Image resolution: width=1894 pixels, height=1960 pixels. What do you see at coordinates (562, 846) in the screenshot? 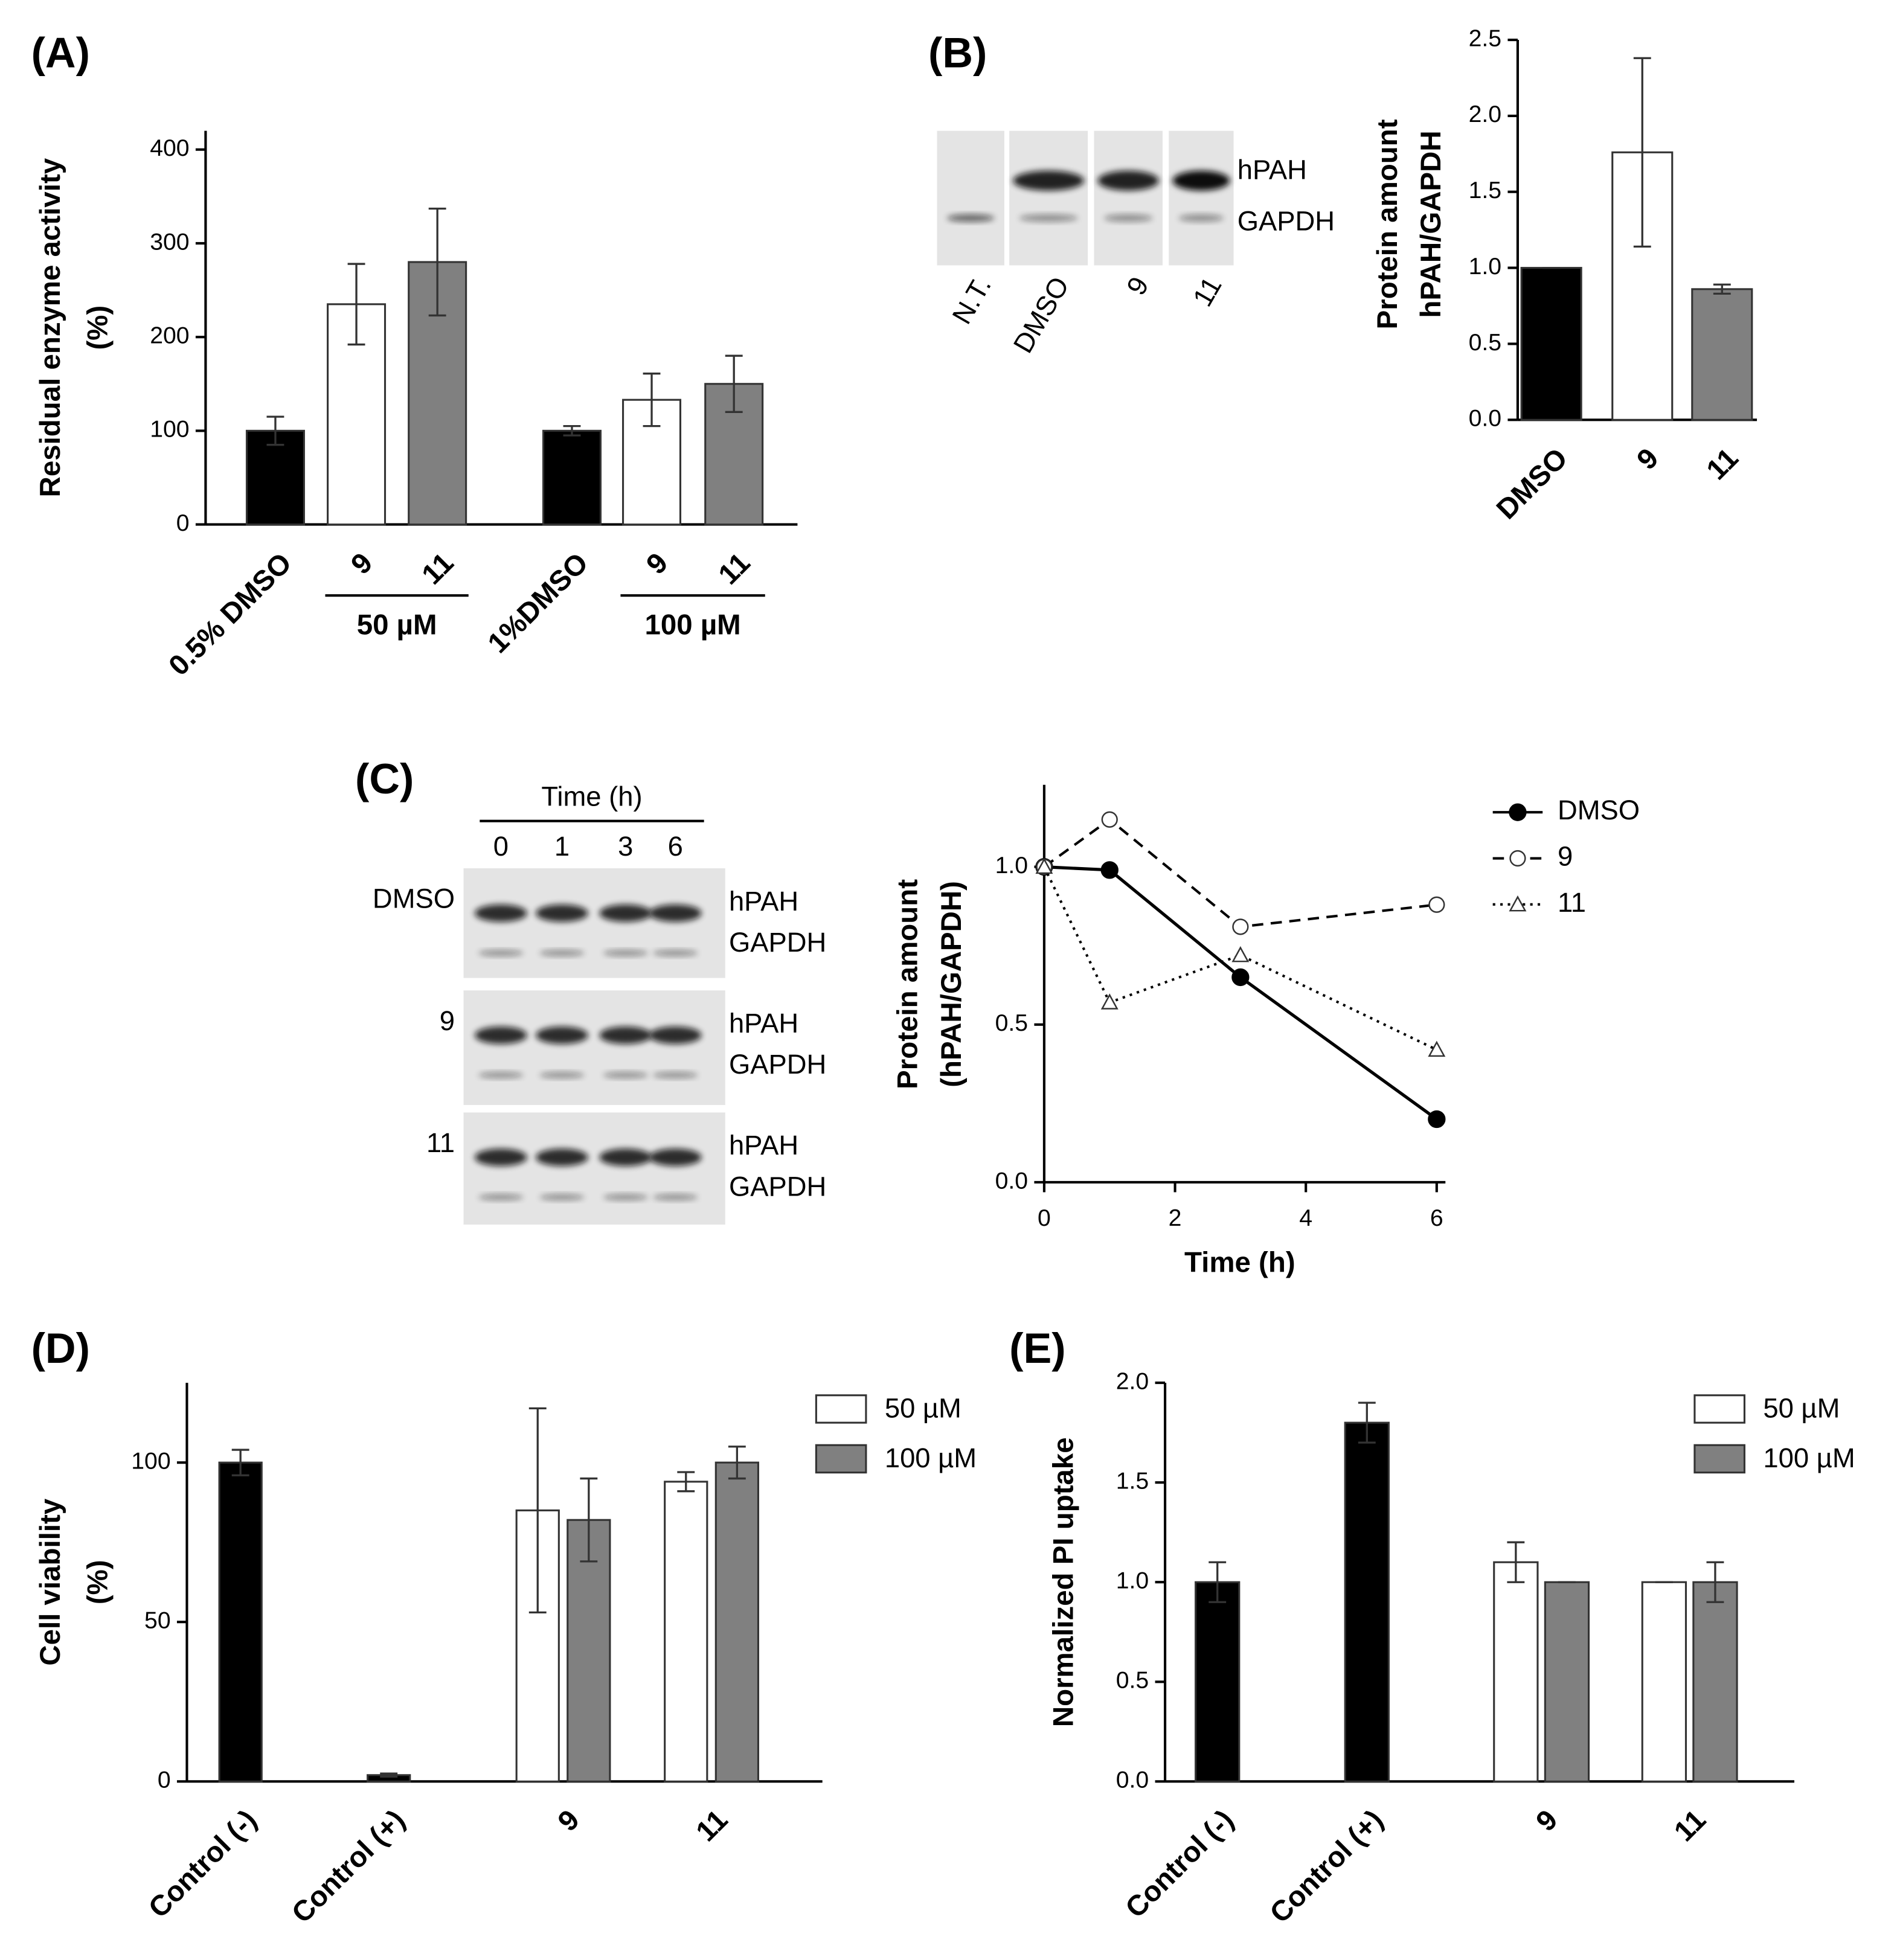
I see `blot-lane-label: 1` at bounding box center [562, 846].